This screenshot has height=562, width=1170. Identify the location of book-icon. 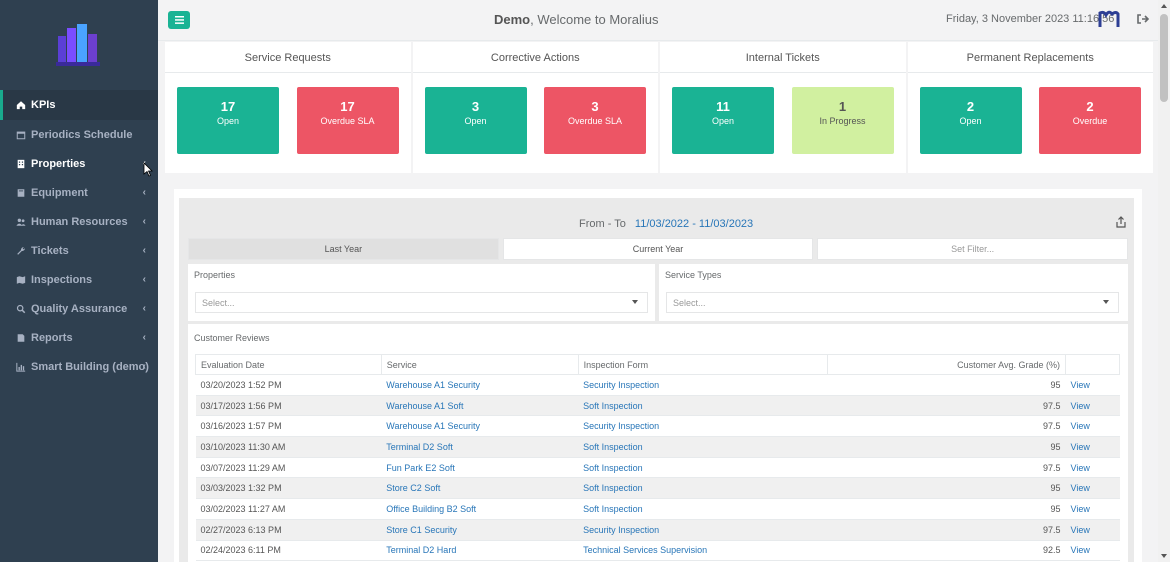
(21, 193).